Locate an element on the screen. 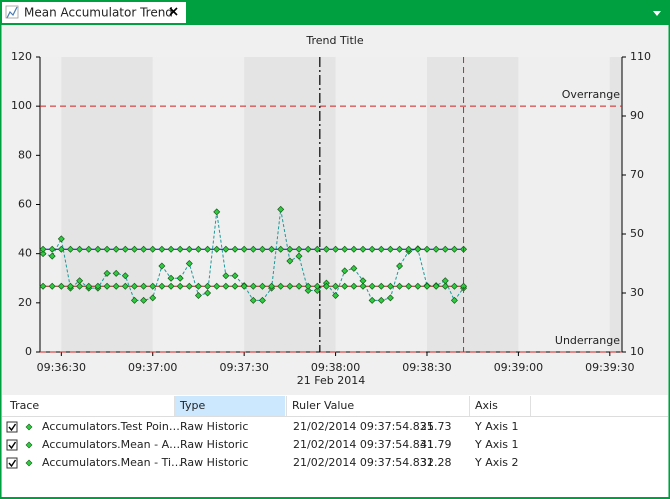  tab is located at coordinates (94, 13).